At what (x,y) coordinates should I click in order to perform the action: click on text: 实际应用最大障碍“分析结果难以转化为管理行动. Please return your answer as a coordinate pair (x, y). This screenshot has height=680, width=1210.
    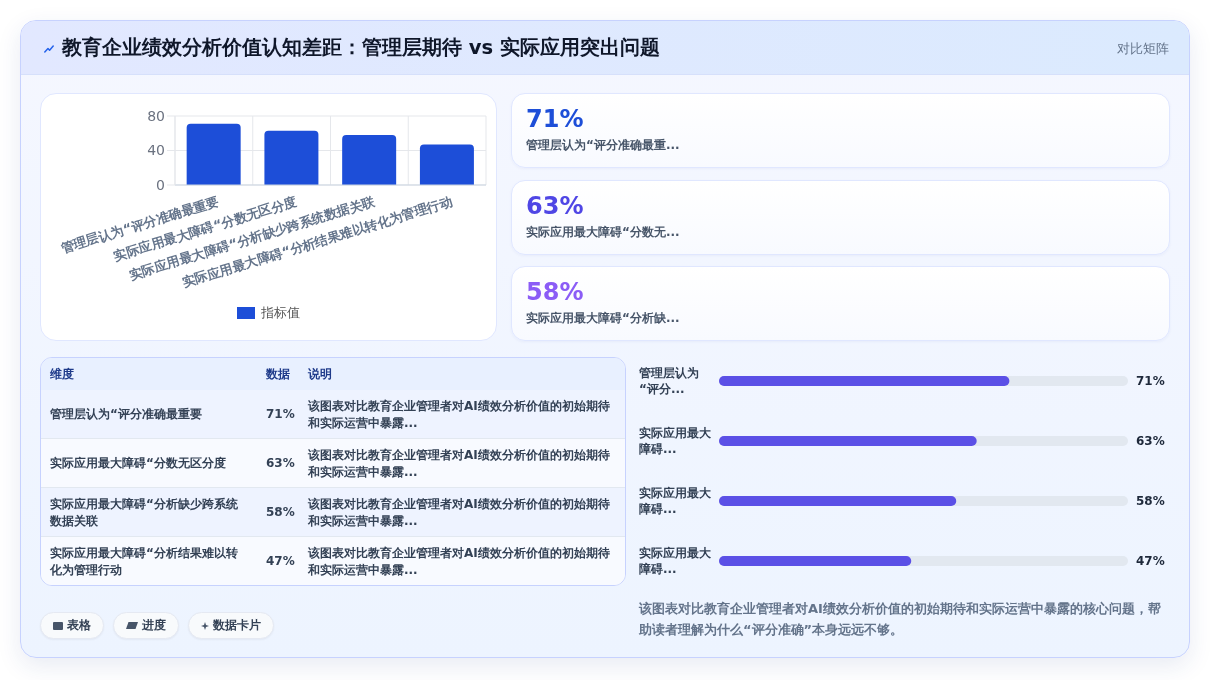
    Looking at the image, I should click on (144, 561).